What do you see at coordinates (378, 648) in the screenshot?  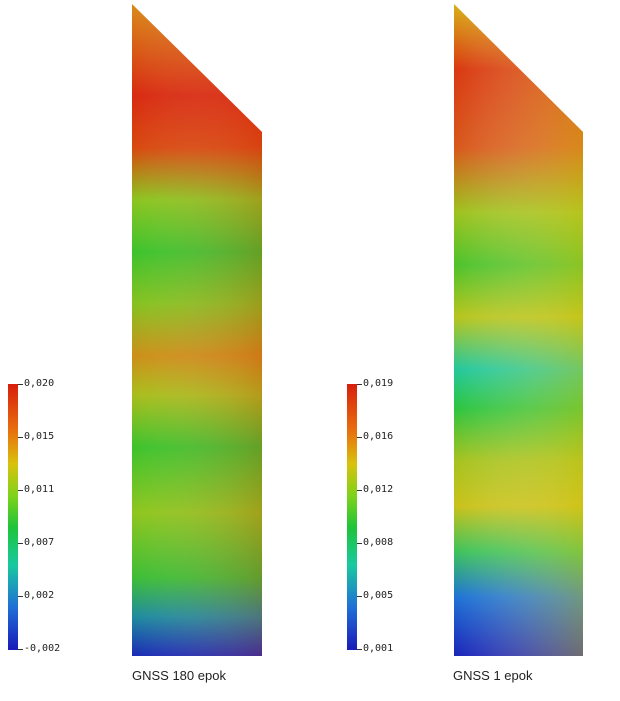 I see `tick-label: 0,001` at bounding box center [378, 648].